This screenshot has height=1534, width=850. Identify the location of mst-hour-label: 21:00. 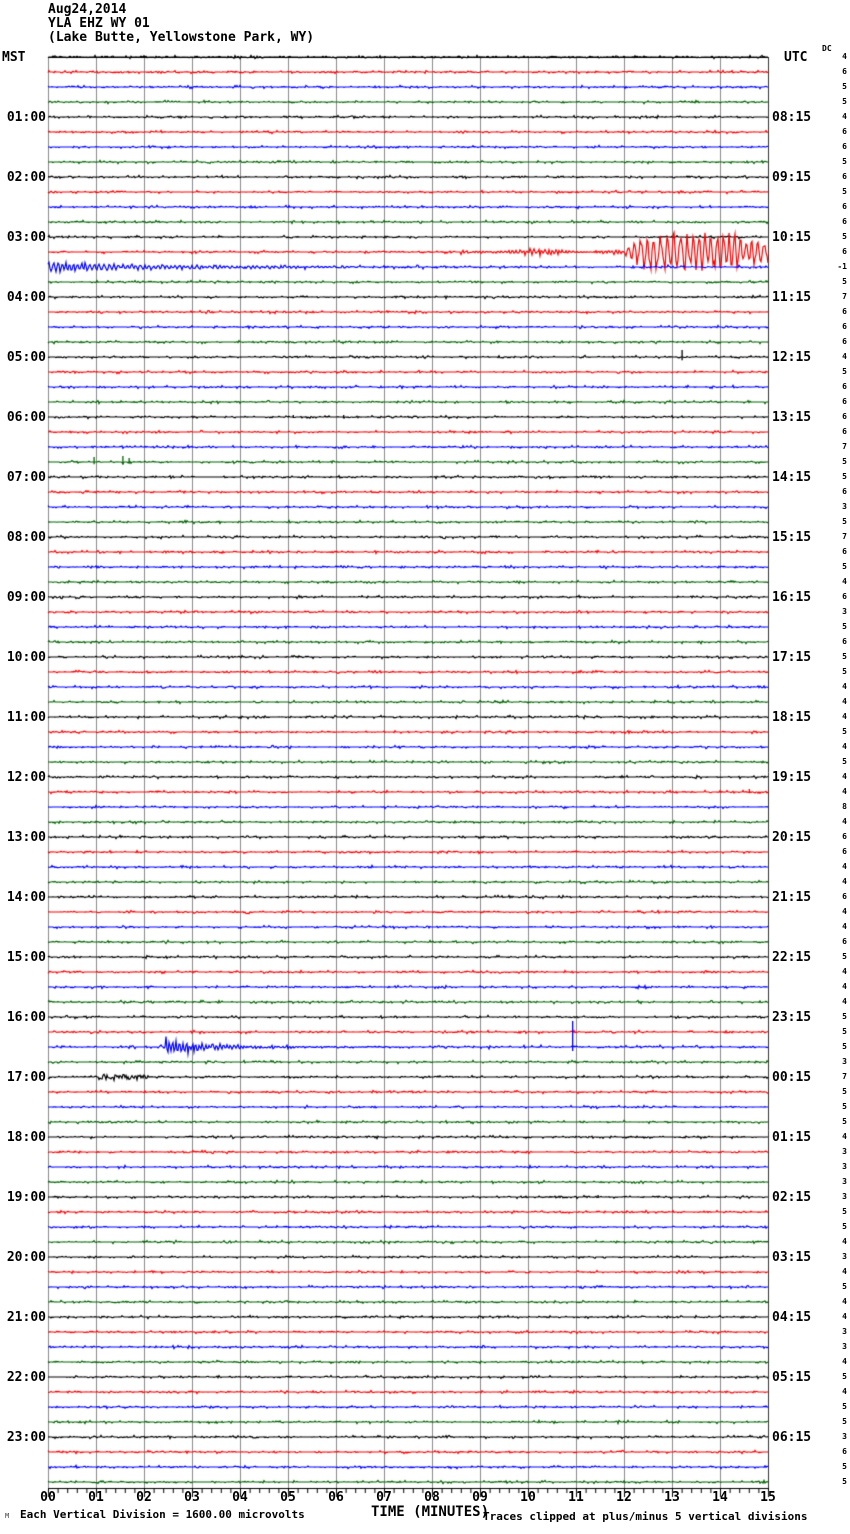
(26, 1317).